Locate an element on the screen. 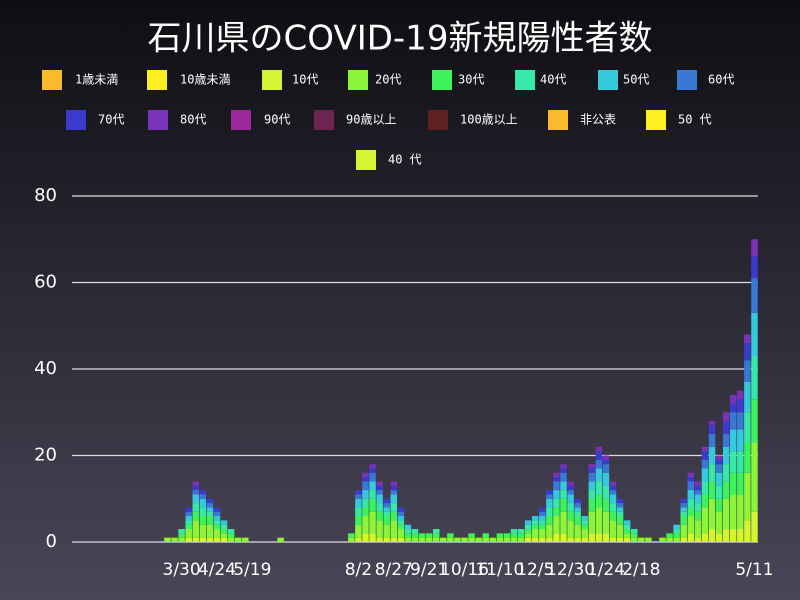 The height and width of the screenshot is (600, 800). x-tick-label: 10/16 is located at coordinates (464, 570).